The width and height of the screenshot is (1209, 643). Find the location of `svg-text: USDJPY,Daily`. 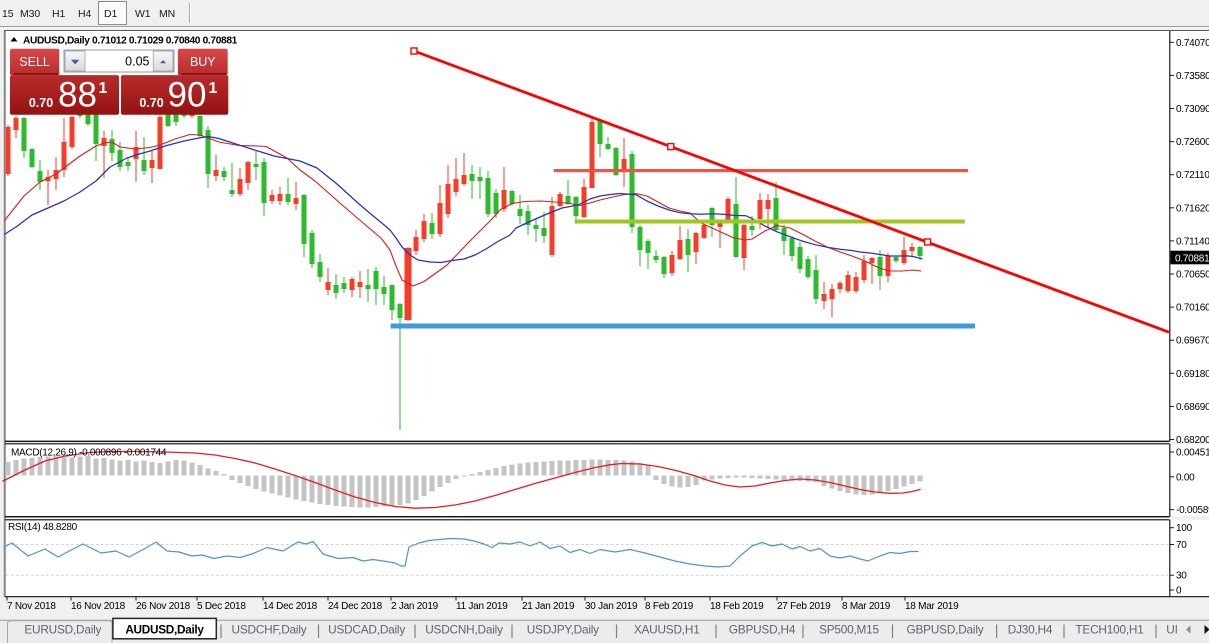

svg-text: USDJPY,Daily is located at coordinates (563, 629).